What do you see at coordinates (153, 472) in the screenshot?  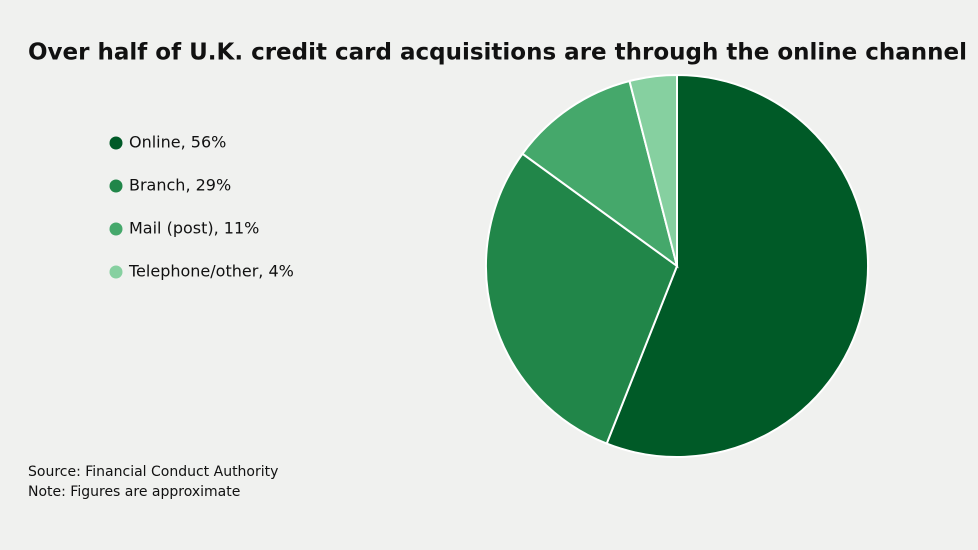 I see `source: Source: Financial Conduct Authority` at bounding box center [153, 472].